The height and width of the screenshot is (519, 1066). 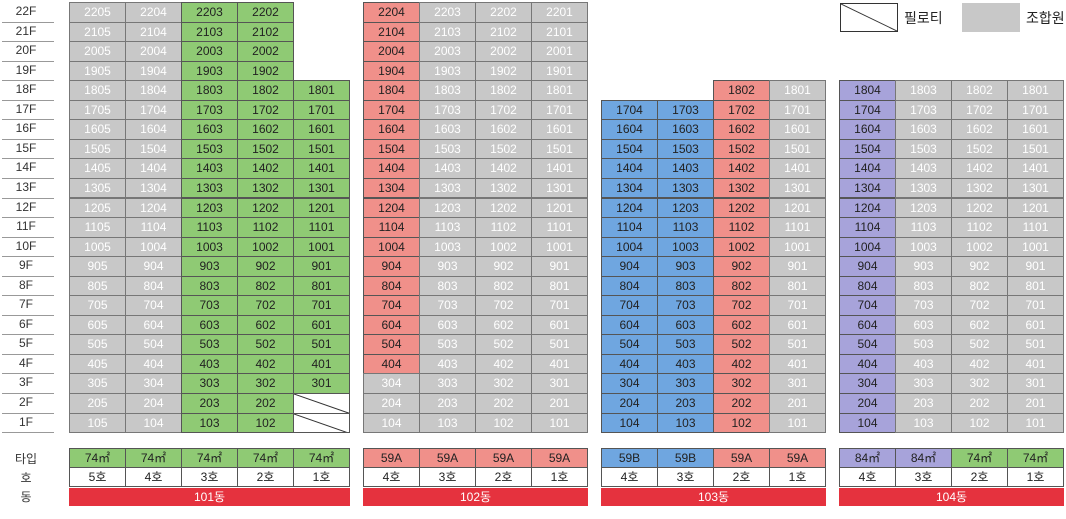 I want to click on unit-cell: 601, so click(x=1035, y=325).